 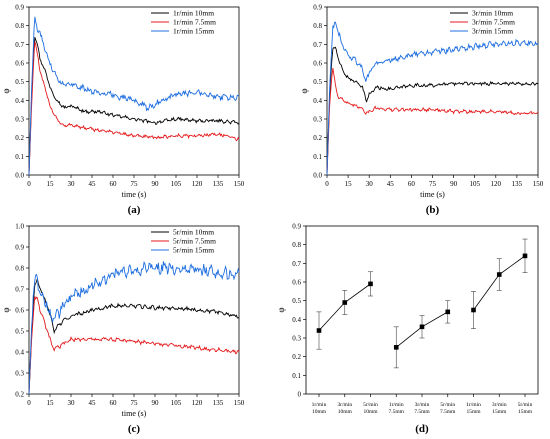 What do you see at coordinates (296, 339) in the screenshot?
I see `y-tick-label: 0.3` at bounding box center [296, 339].